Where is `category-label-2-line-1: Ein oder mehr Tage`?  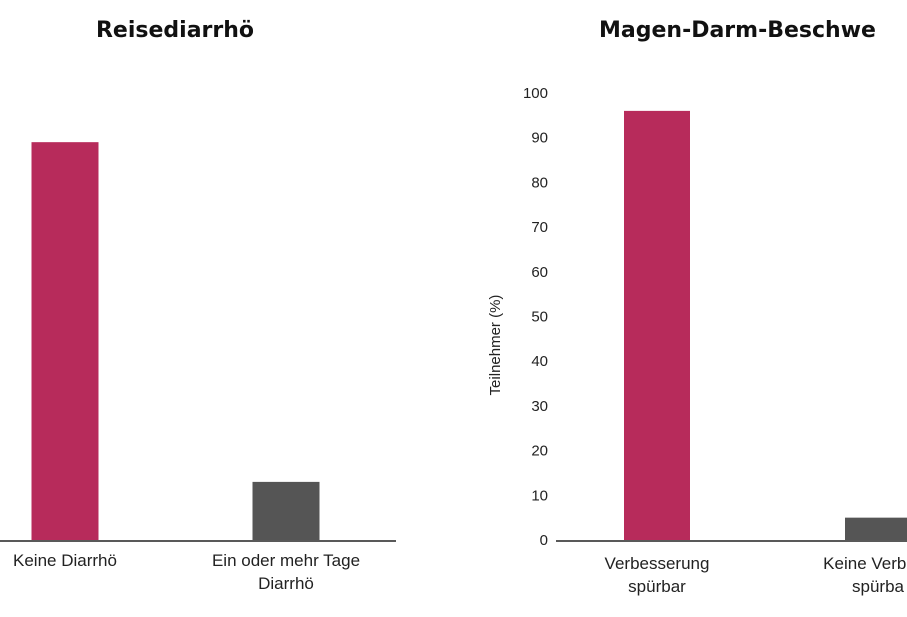 category-label-2-line-1: Ein oder mehr Tage is located at coordinates (286, 560).